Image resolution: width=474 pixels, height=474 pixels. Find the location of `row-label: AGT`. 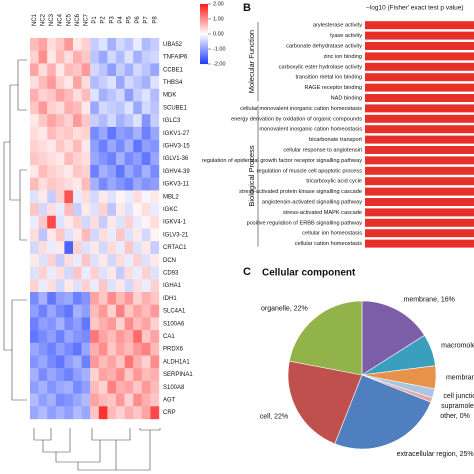

row-label: AGT is located at coordinates (169, 401).